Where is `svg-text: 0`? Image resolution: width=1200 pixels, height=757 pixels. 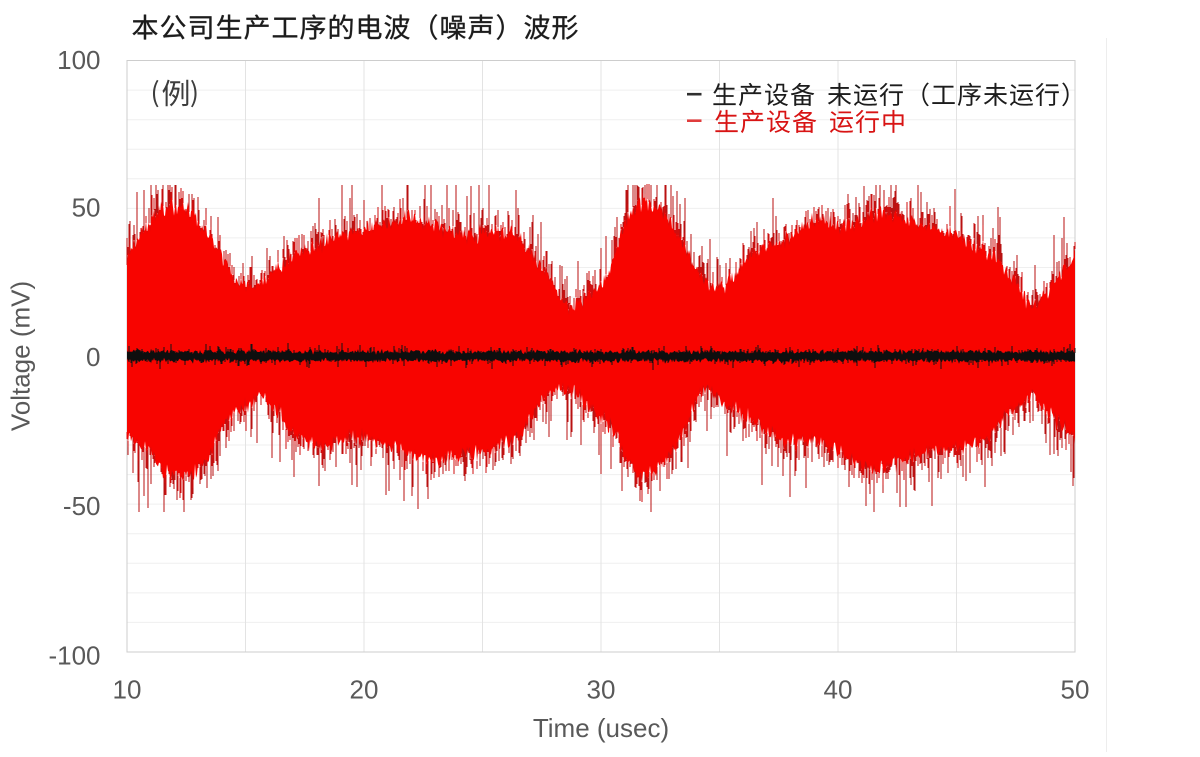
svg-text: 0 is located at coordinates (93, 357).